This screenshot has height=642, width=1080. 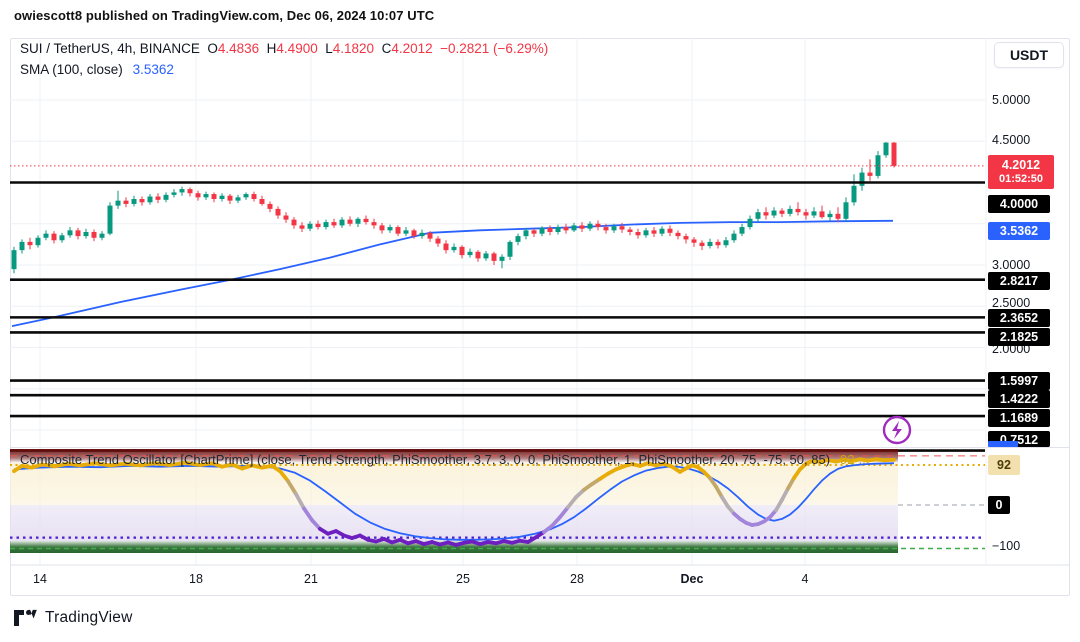 I want to click on time-tick-label: 4, so click(x=805, y=579).